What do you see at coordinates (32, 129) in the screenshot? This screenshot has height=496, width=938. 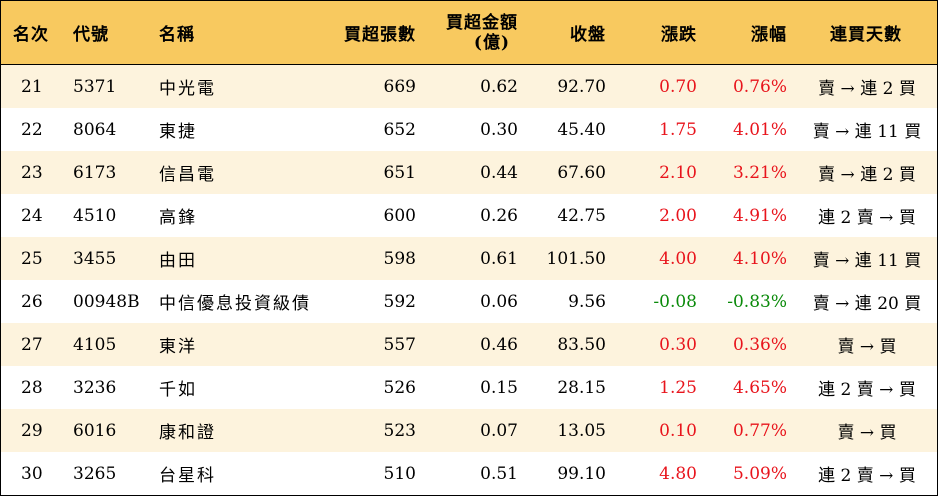 I see `cell-rank: 22` at bounding box center [32, 129].